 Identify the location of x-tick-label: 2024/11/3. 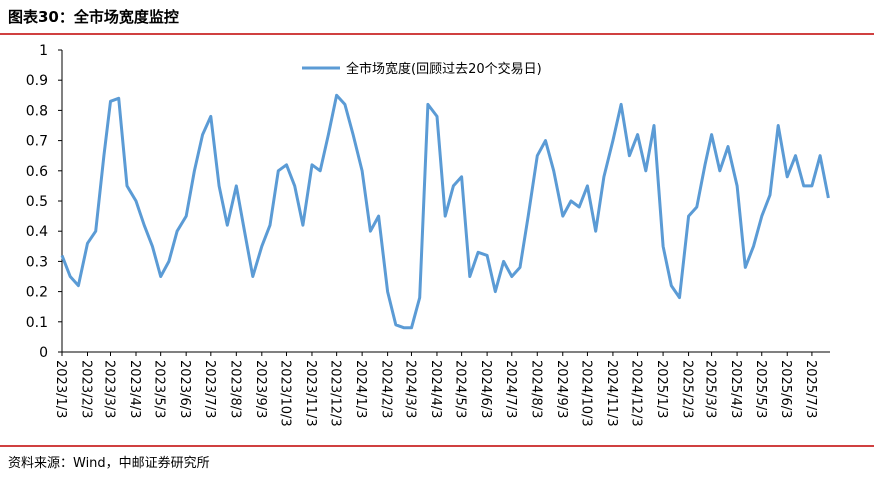
(611, 393).